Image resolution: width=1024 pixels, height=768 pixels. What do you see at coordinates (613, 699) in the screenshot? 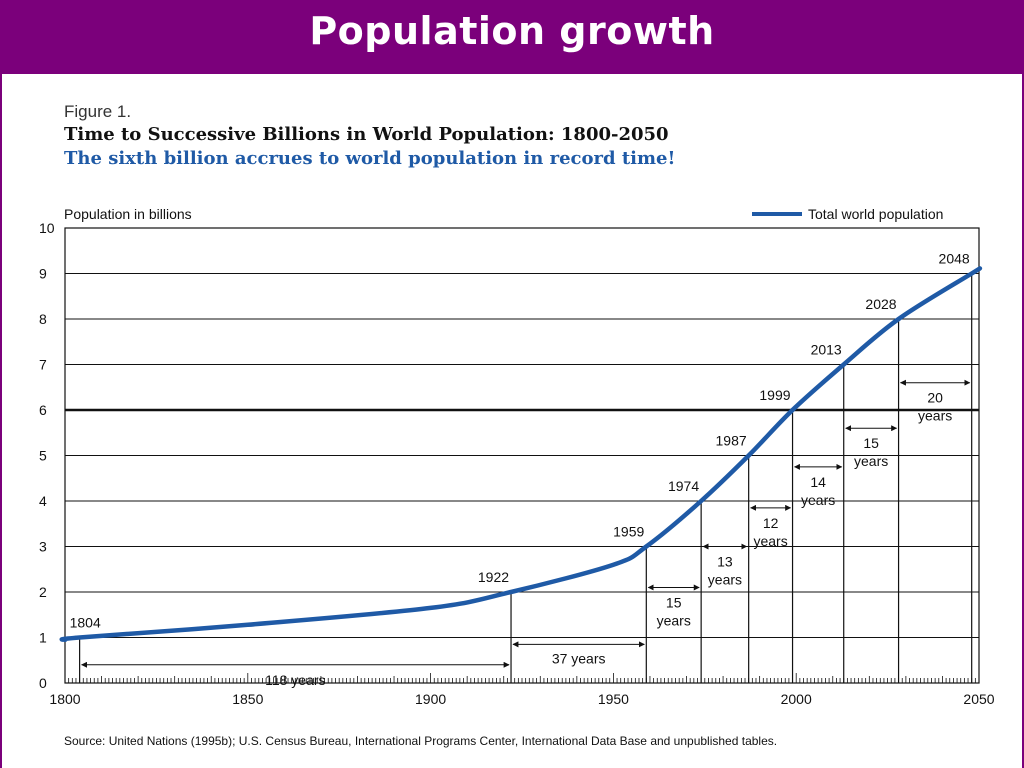
I see `x-tick-label: 1950` at bounding box center [613, 699].